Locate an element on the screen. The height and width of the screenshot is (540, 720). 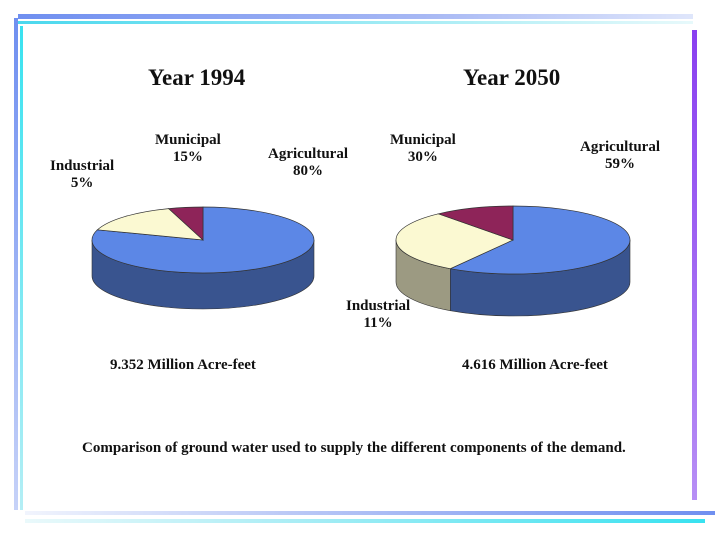
frame-top-bar is located at coordinates (355, 16).